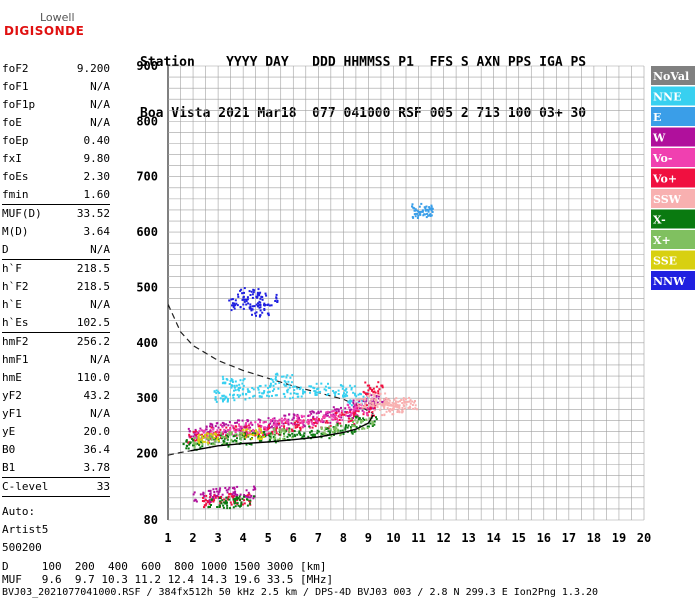 This screenshot has width=700, height=600. Describe the element at coordinates (147, 177) in the screenshot. I see `y-tick-label: 700` at that location.